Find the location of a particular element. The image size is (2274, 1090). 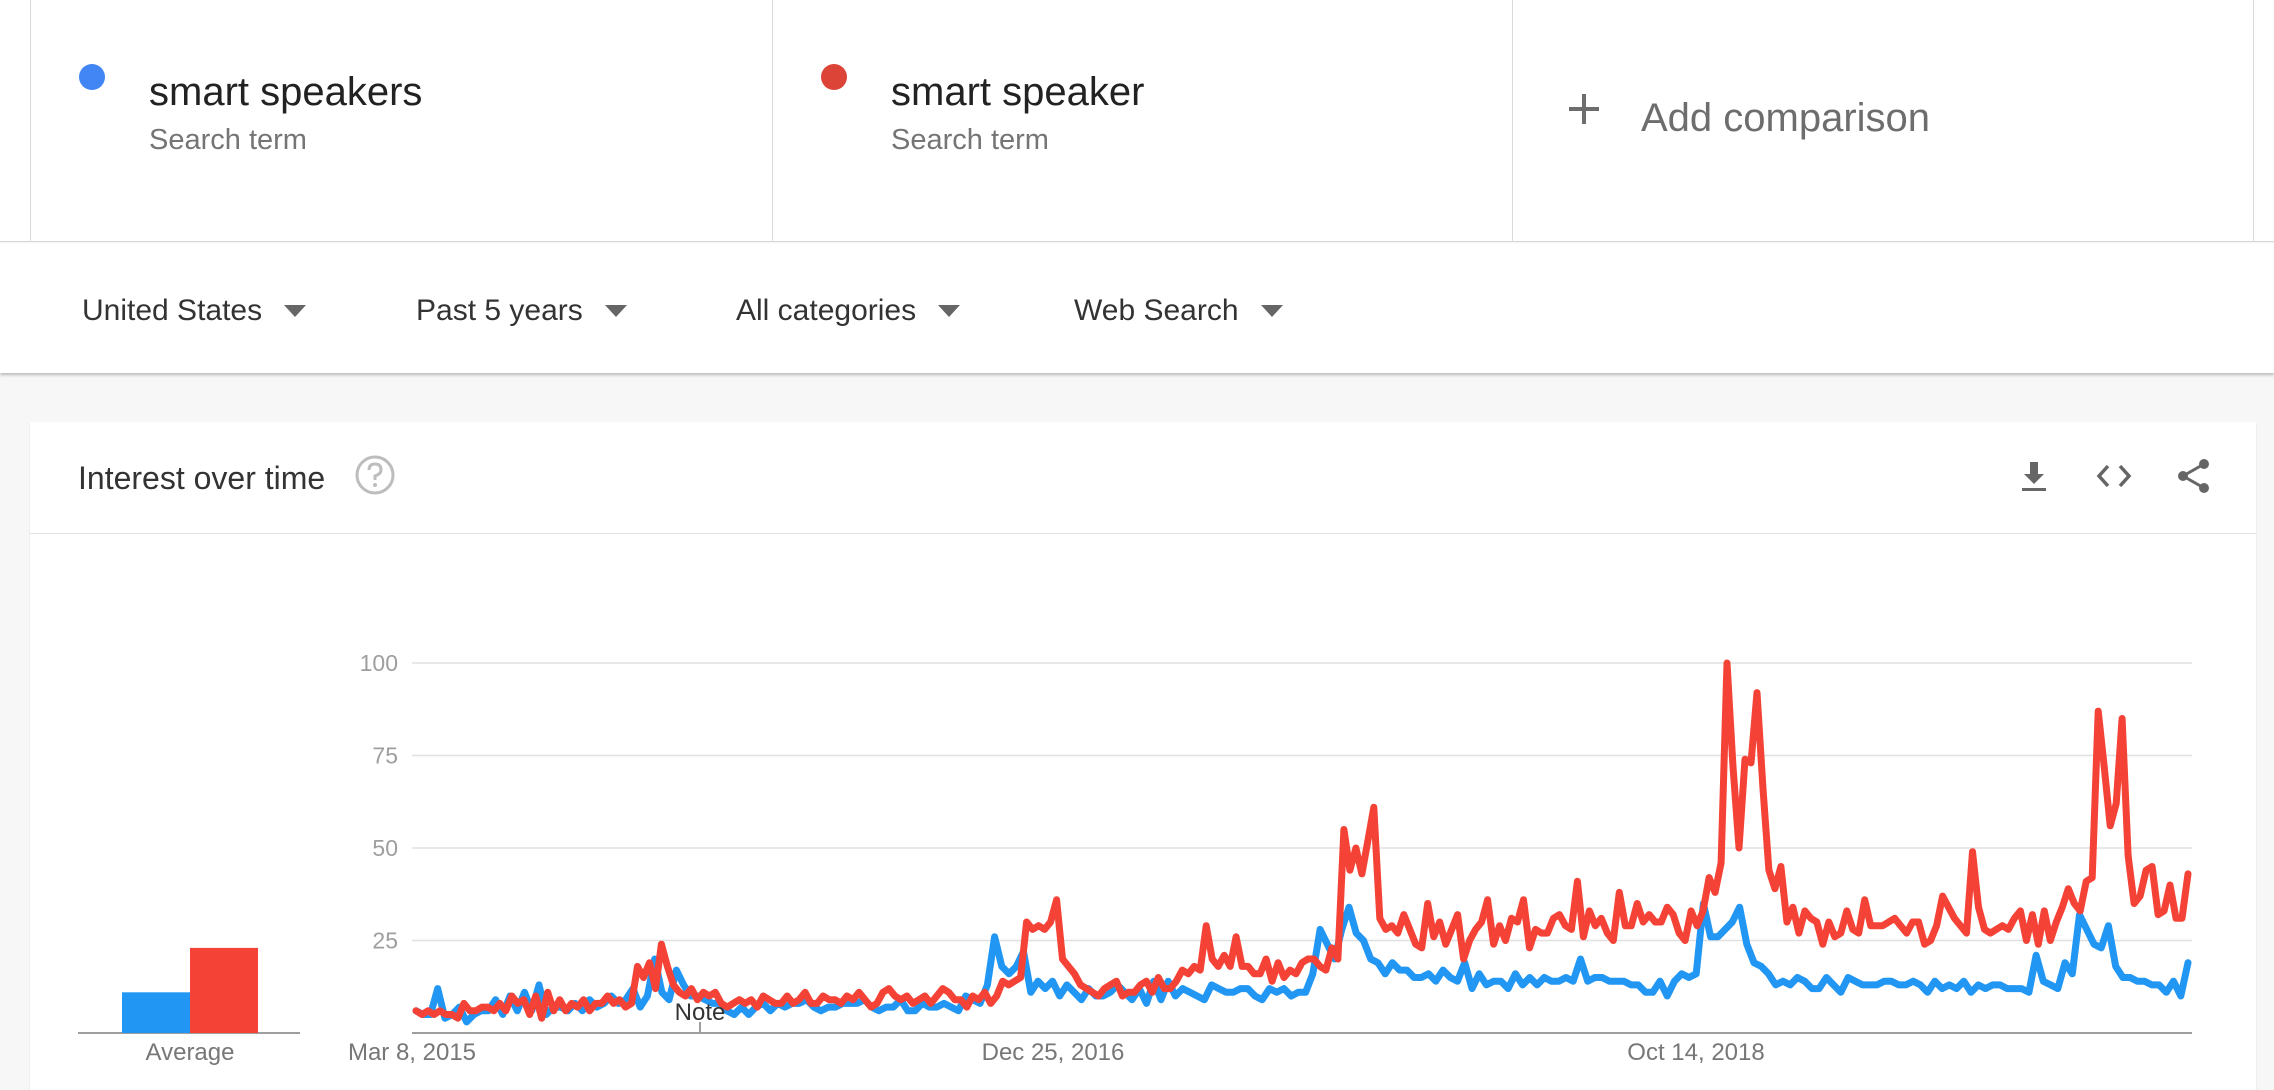

term-card-smart-speakers: smart speakers Search term is located at coordinates (401, 121).